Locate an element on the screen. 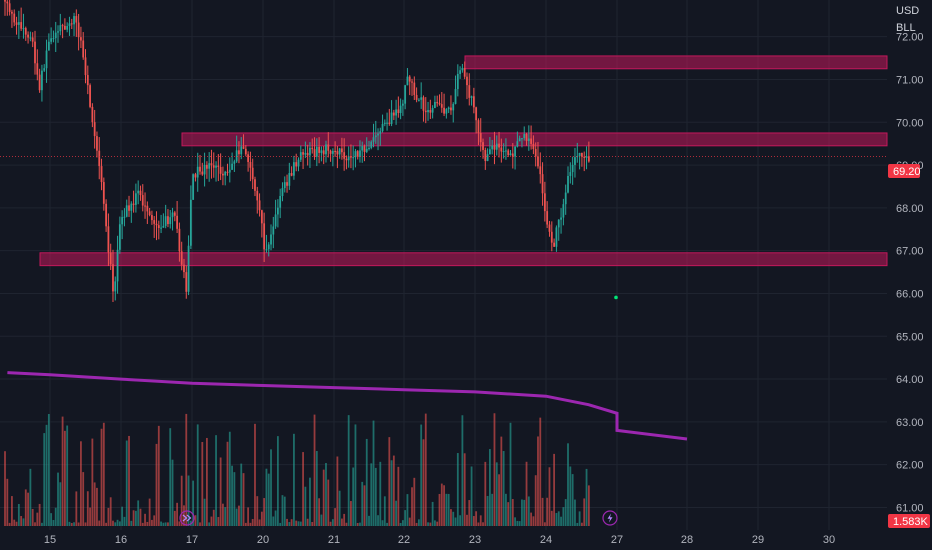  symbol-label: BLL is located at coordinates (906, 28).